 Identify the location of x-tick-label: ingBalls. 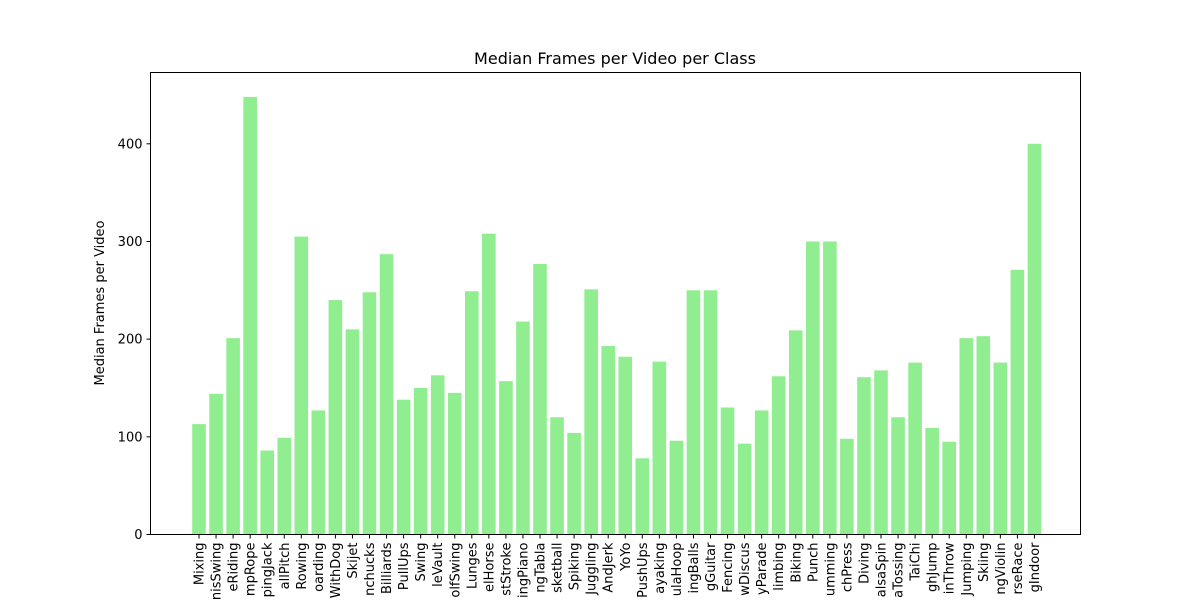
(694, 567).